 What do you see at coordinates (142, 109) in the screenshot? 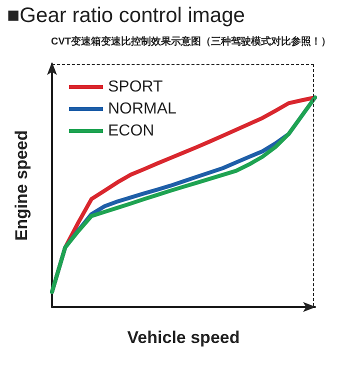
I see `legend-label: NORMAL` at bounding box center [142, 109].